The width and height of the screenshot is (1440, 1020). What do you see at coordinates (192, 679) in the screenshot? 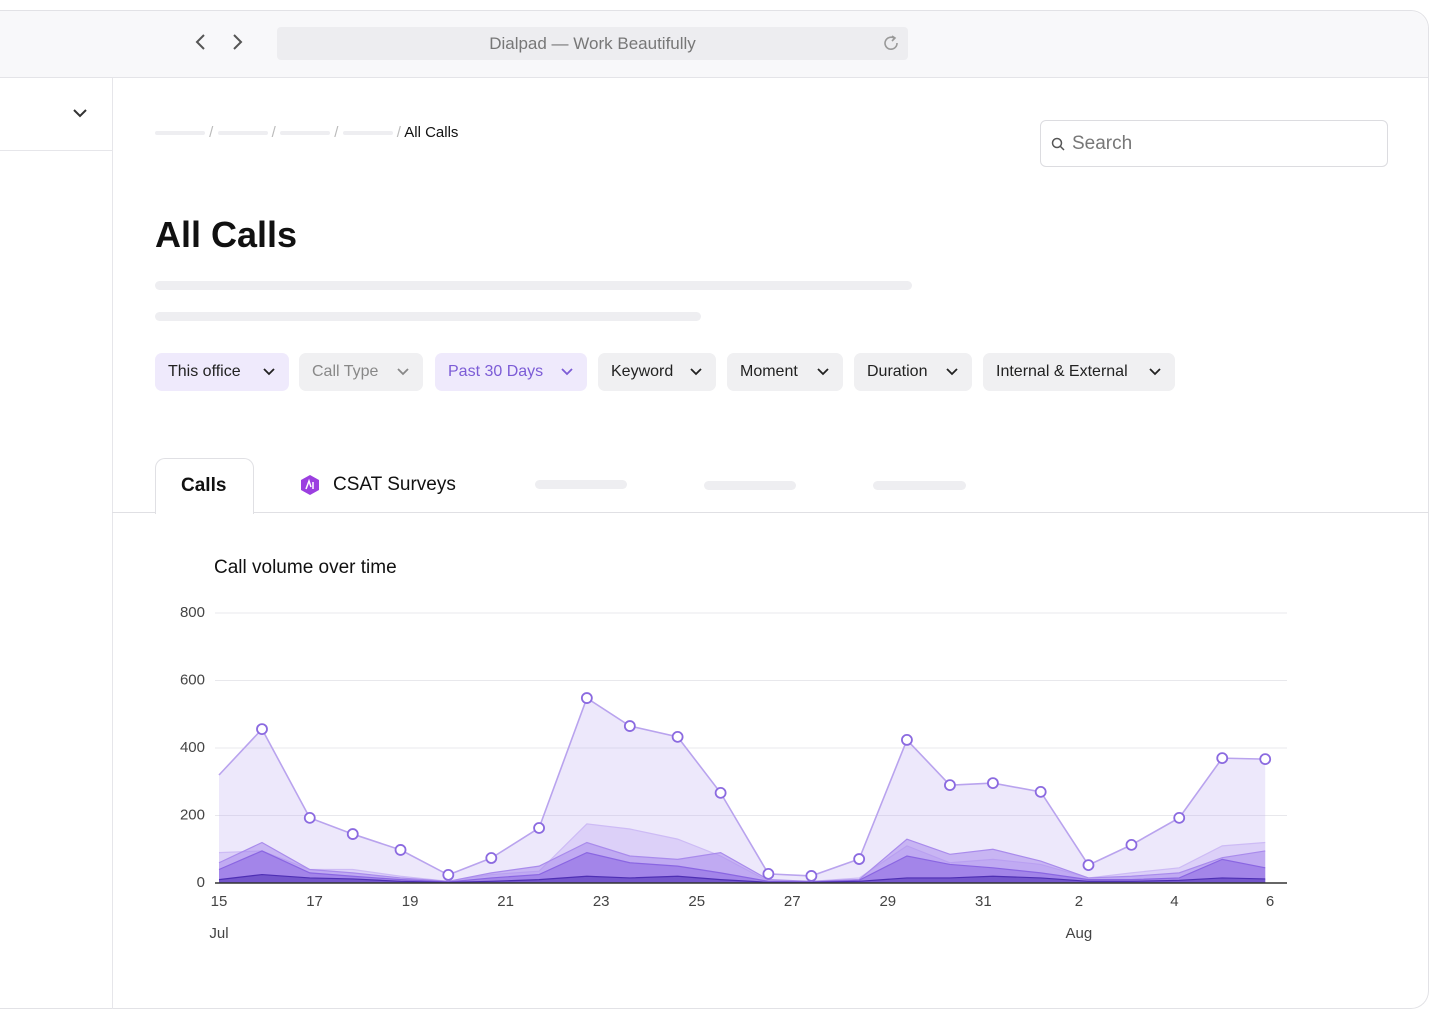
I see `y-tick-label: 600` at bounding box center [192, 679].